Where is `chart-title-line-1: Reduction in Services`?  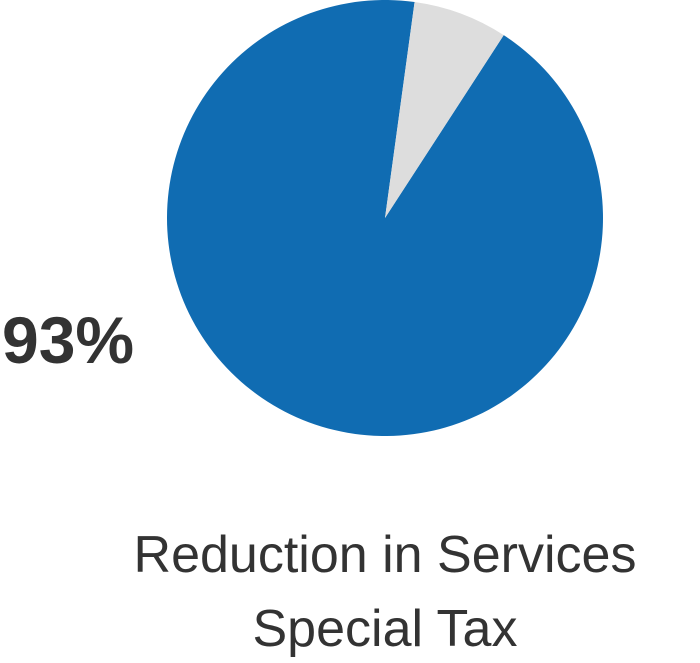 chart-title-line-1: Reduction in Services is located at coordinates (385, 555).